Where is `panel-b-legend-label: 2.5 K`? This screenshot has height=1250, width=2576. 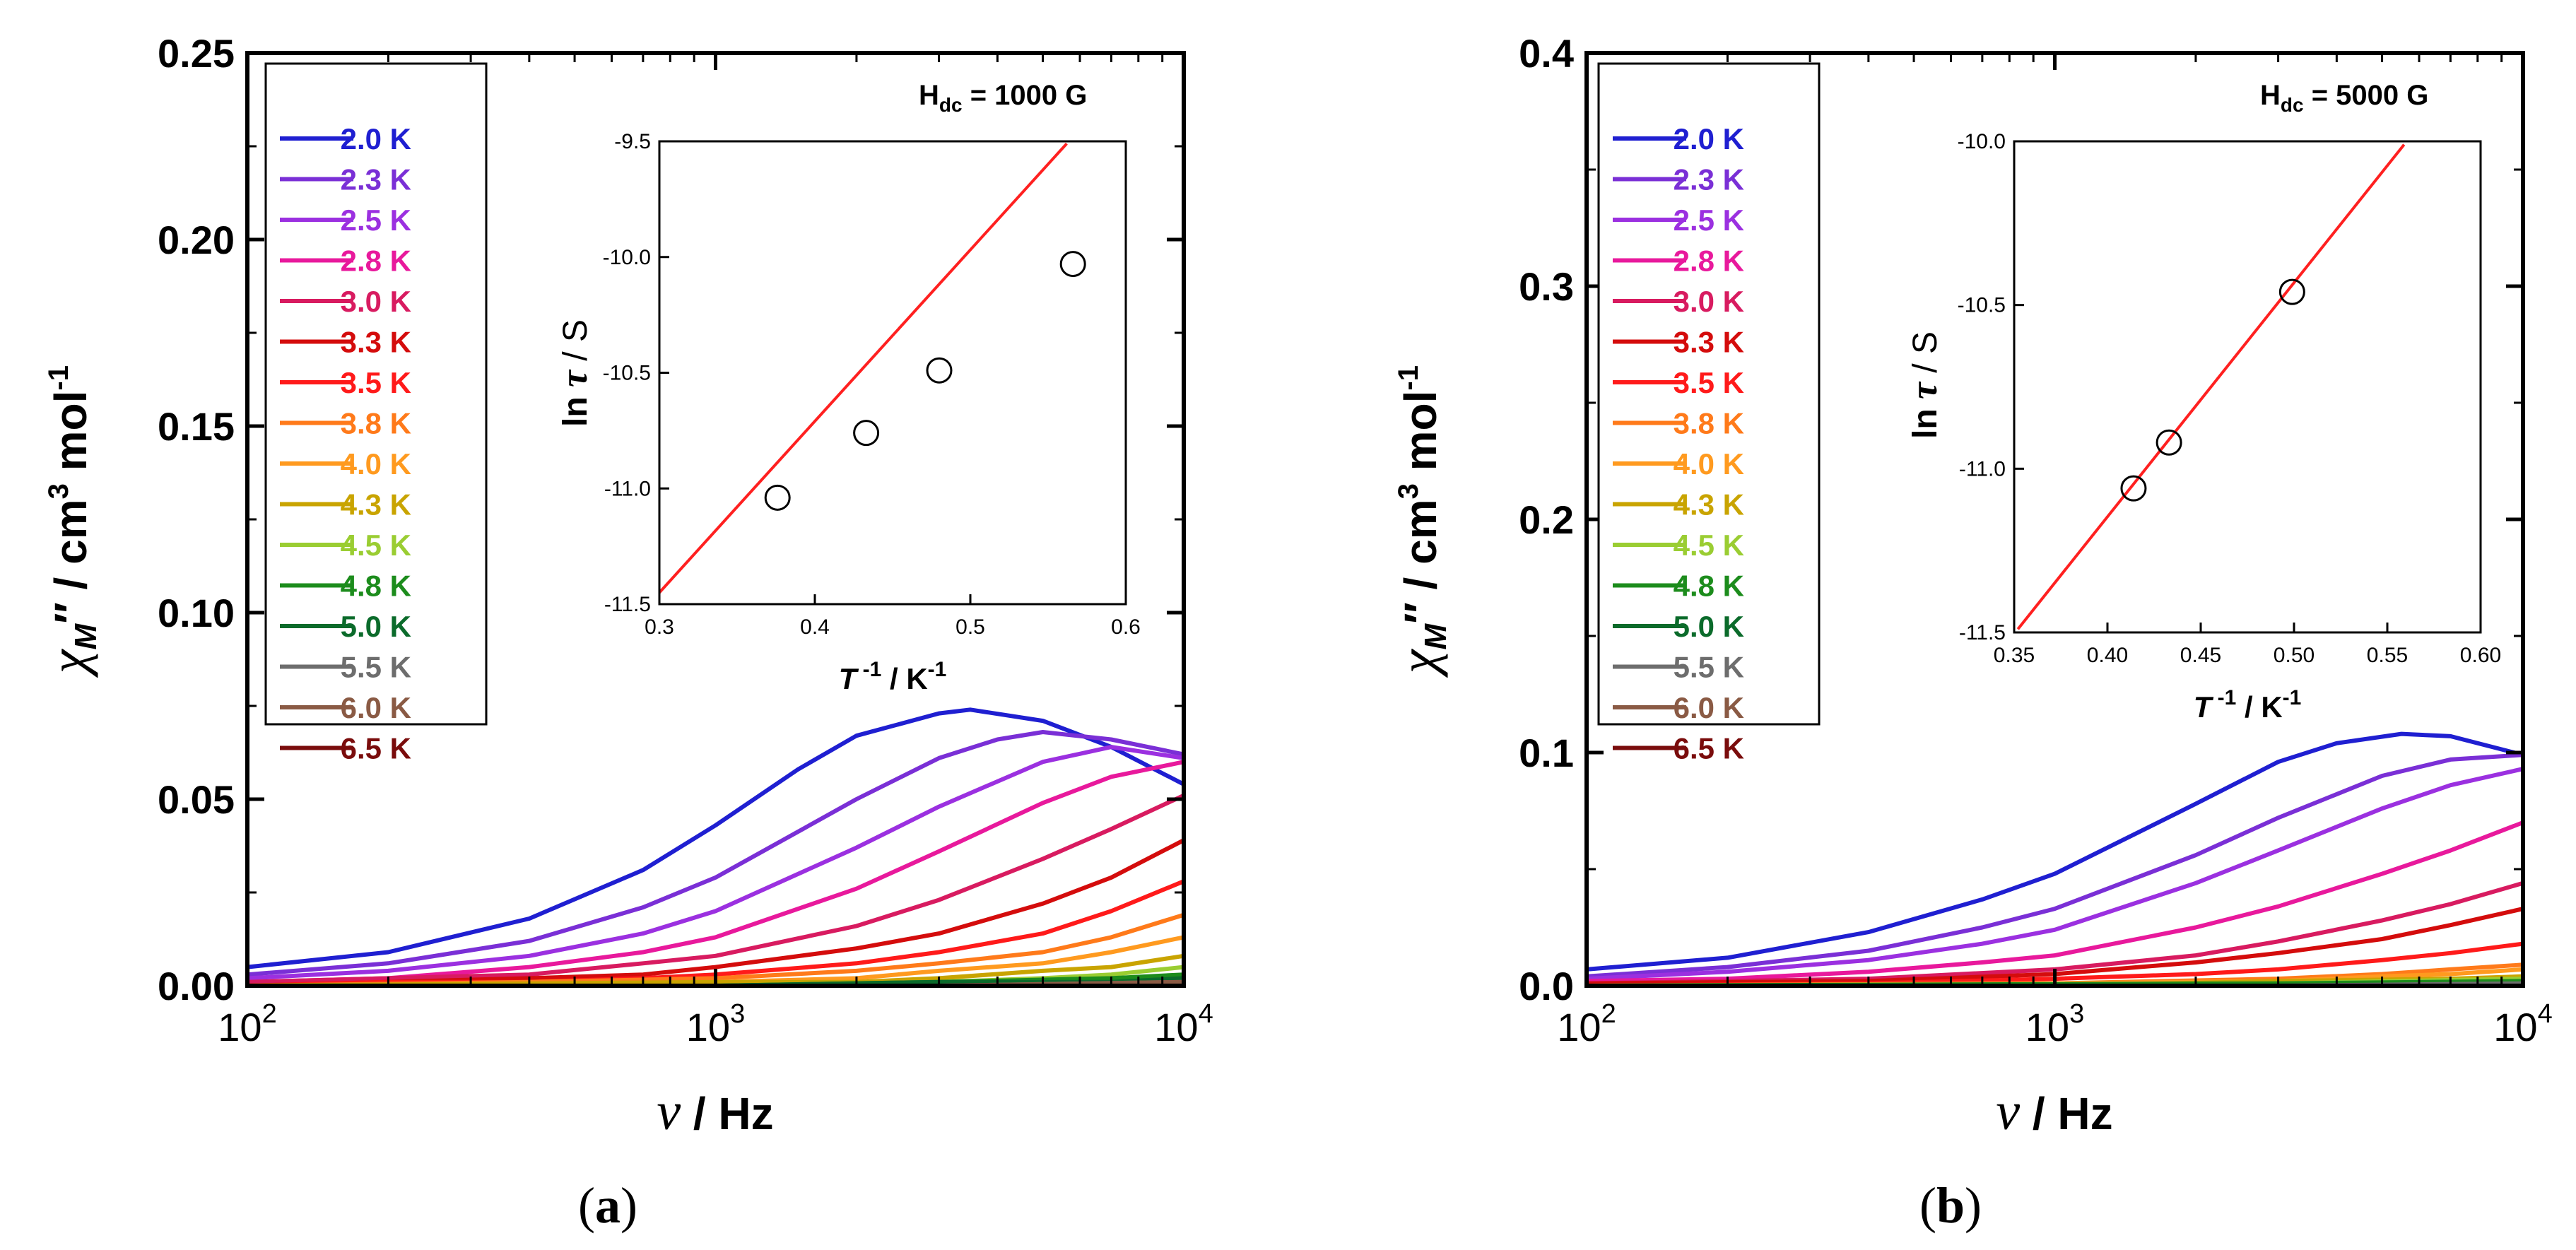
panel-b-legend-label: 2.5 K is located at coordinates (1709, 221).